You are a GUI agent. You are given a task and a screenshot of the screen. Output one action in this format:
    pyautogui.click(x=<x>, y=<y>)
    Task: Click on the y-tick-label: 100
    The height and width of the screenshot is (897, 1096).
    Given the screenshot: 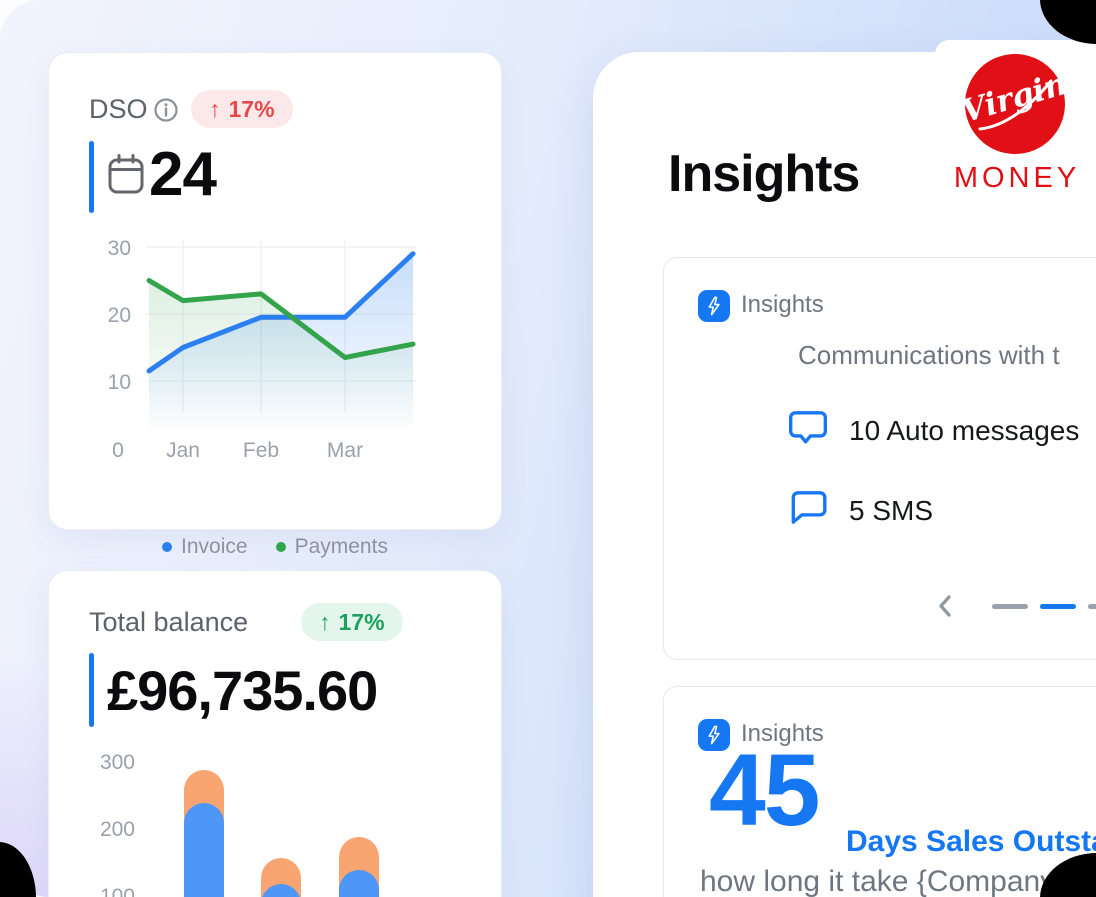 What is the action you would take?
    pyautogui.click(x=117, y=891)
    